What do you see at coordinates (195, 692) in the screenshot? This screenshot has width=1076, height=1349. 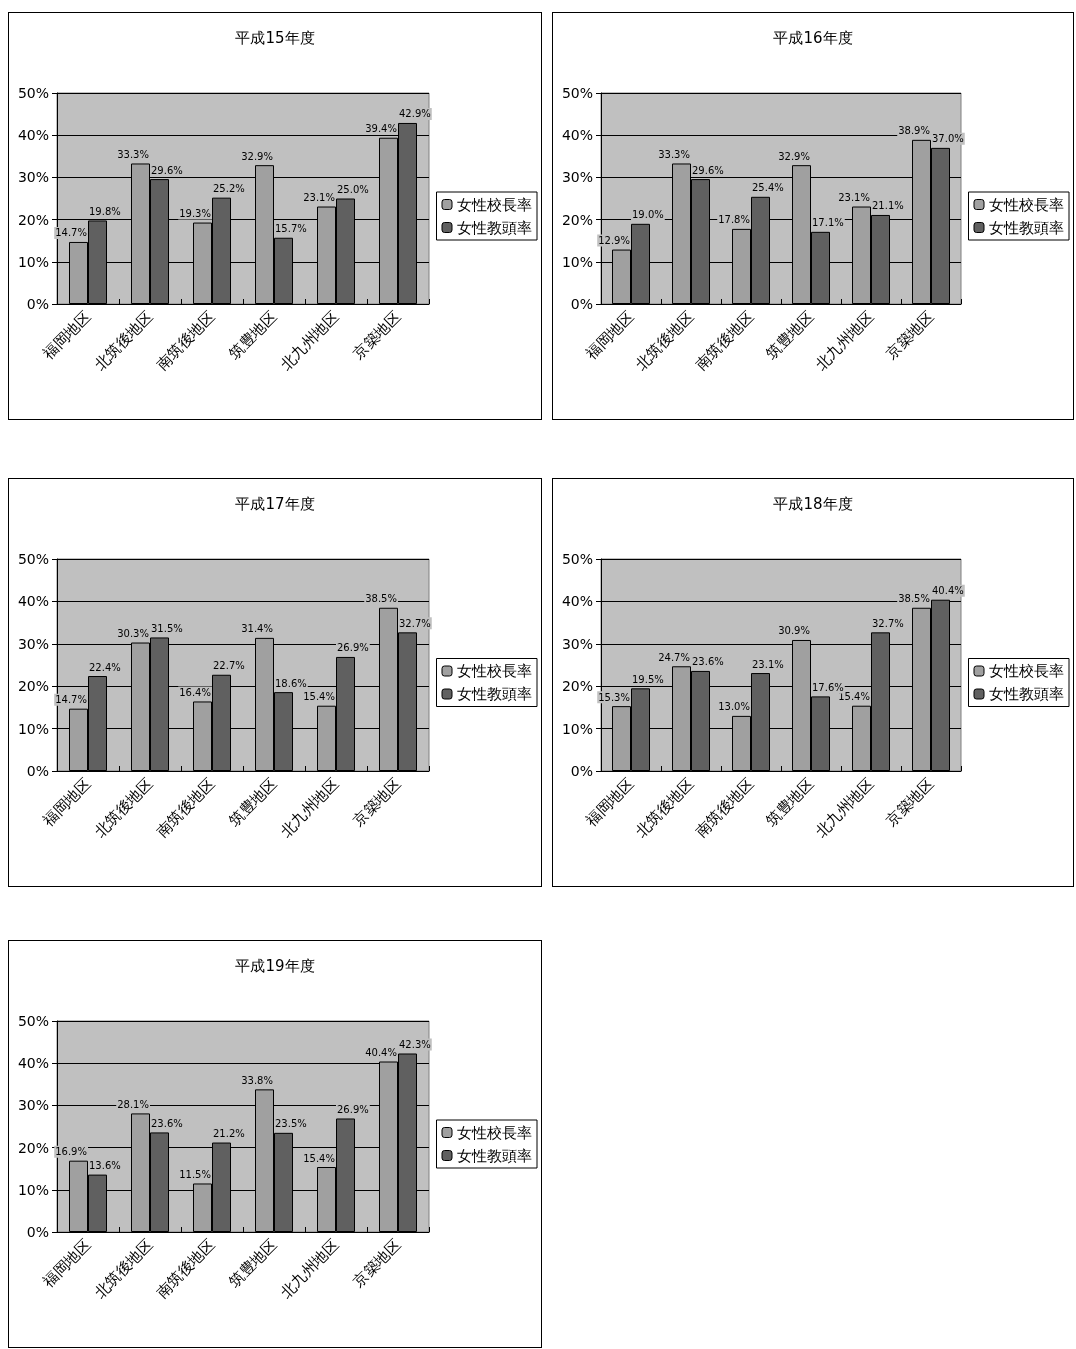 I see `data-label: 16.4%` at bounding box center [195, 692].